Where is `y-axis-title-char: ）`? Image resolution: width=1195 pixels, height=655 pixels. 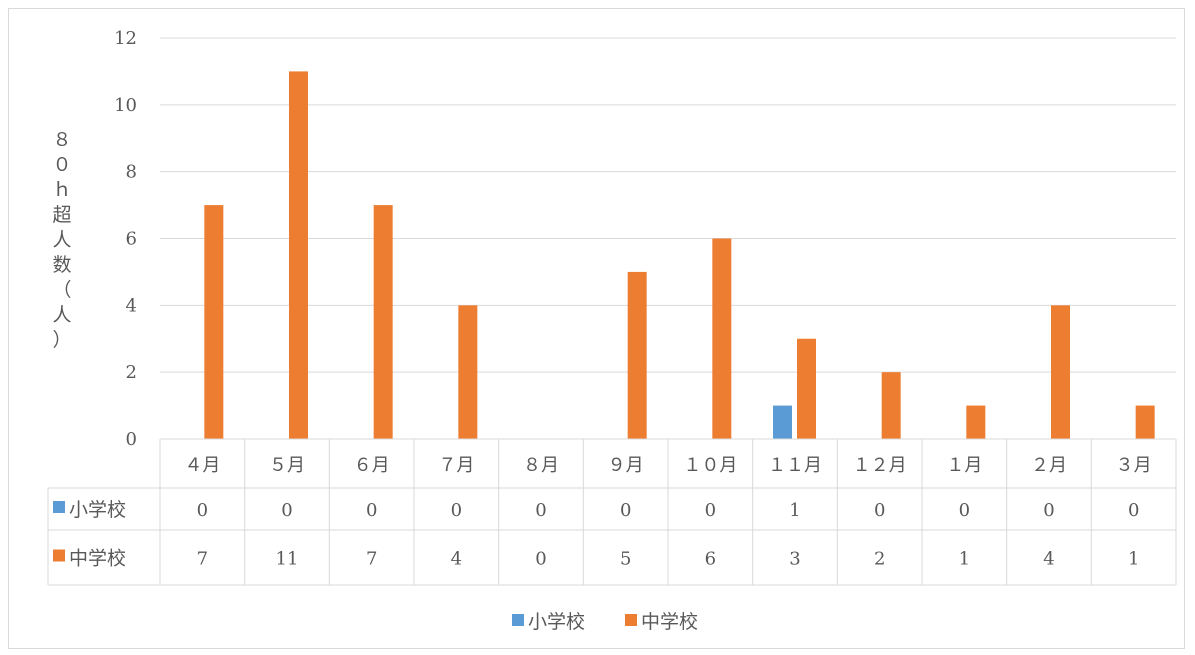 y-axis-title-char: ） is located at coordinates (61, 340).